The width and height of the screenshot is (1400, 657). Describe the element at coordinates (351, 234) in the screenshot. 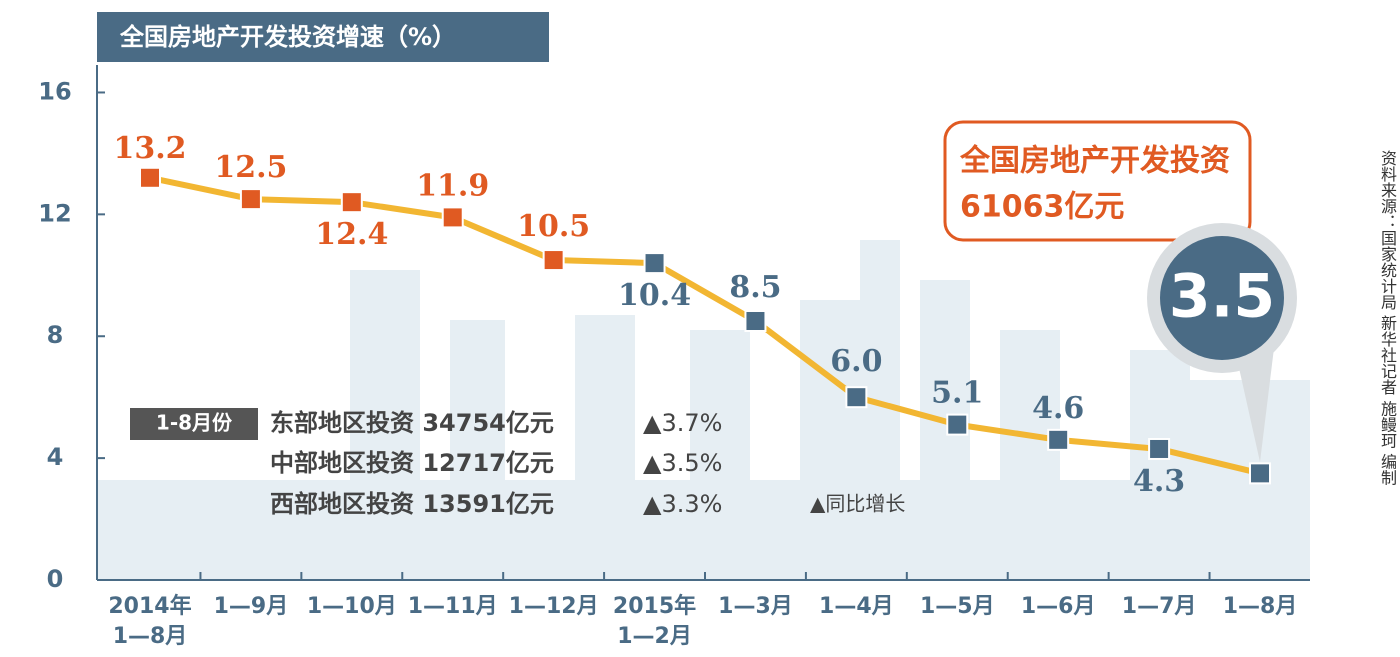

I see `value-label: 12.4` at that location.